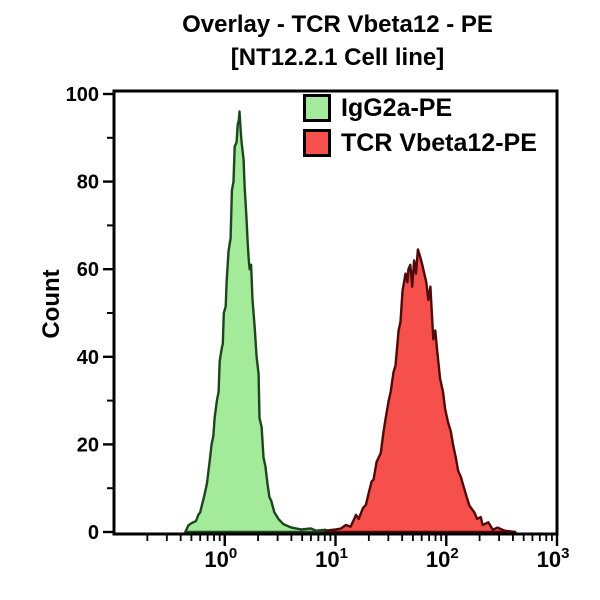  What do you see at coordinates (442, 558) in the screenshot?
I see `x-tick-label: 10²` at bounding box center [442, 558].